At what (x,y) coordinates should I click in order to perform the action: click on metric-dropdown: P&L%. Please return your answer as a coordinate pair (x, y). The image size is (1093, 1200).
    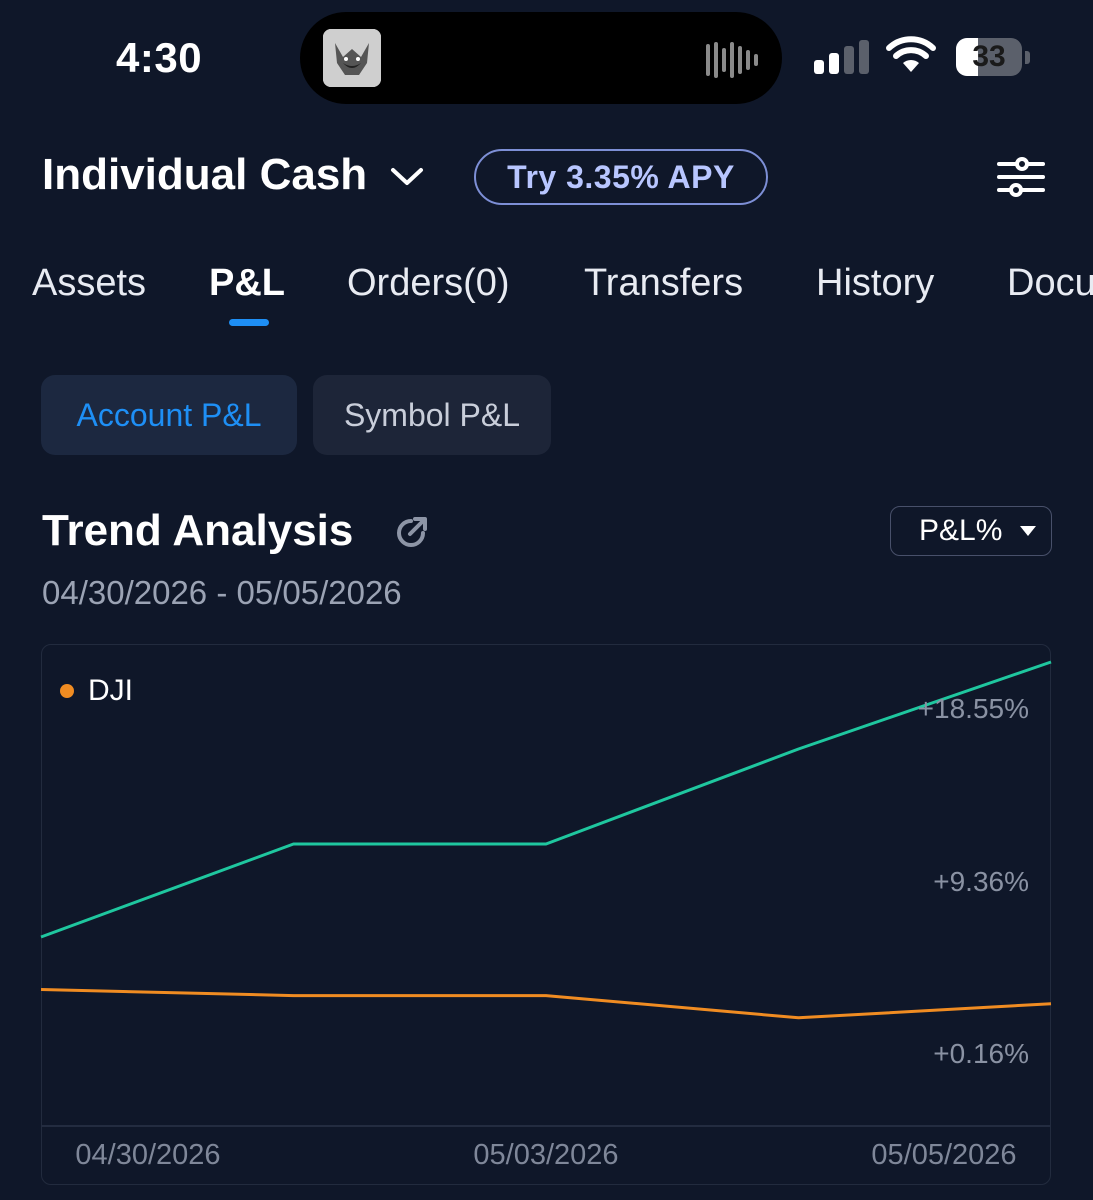
    Looking at the image, I should click on (971, 531).